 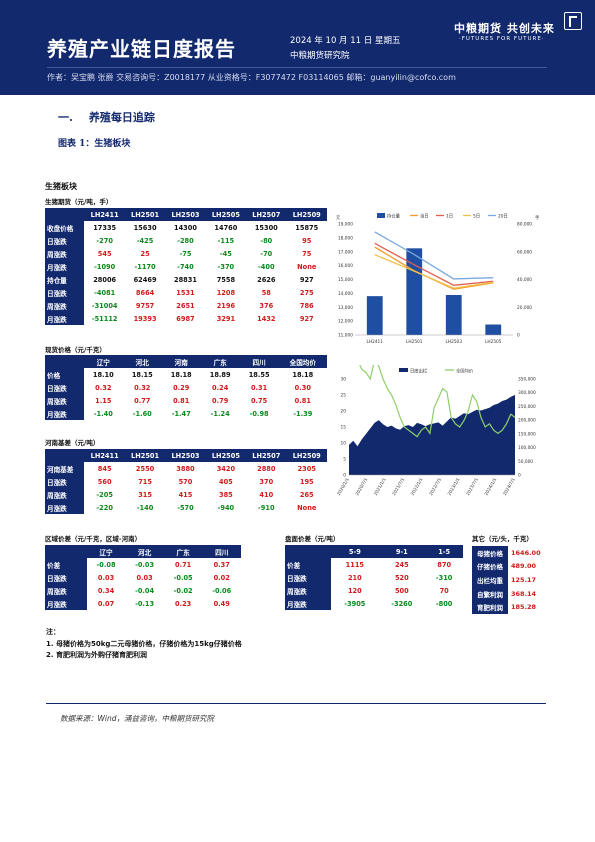 What do you see at coordinates (221, 603) in the screenshot?
I see `table-cell: 0.49` at bounding box center [221, 603].